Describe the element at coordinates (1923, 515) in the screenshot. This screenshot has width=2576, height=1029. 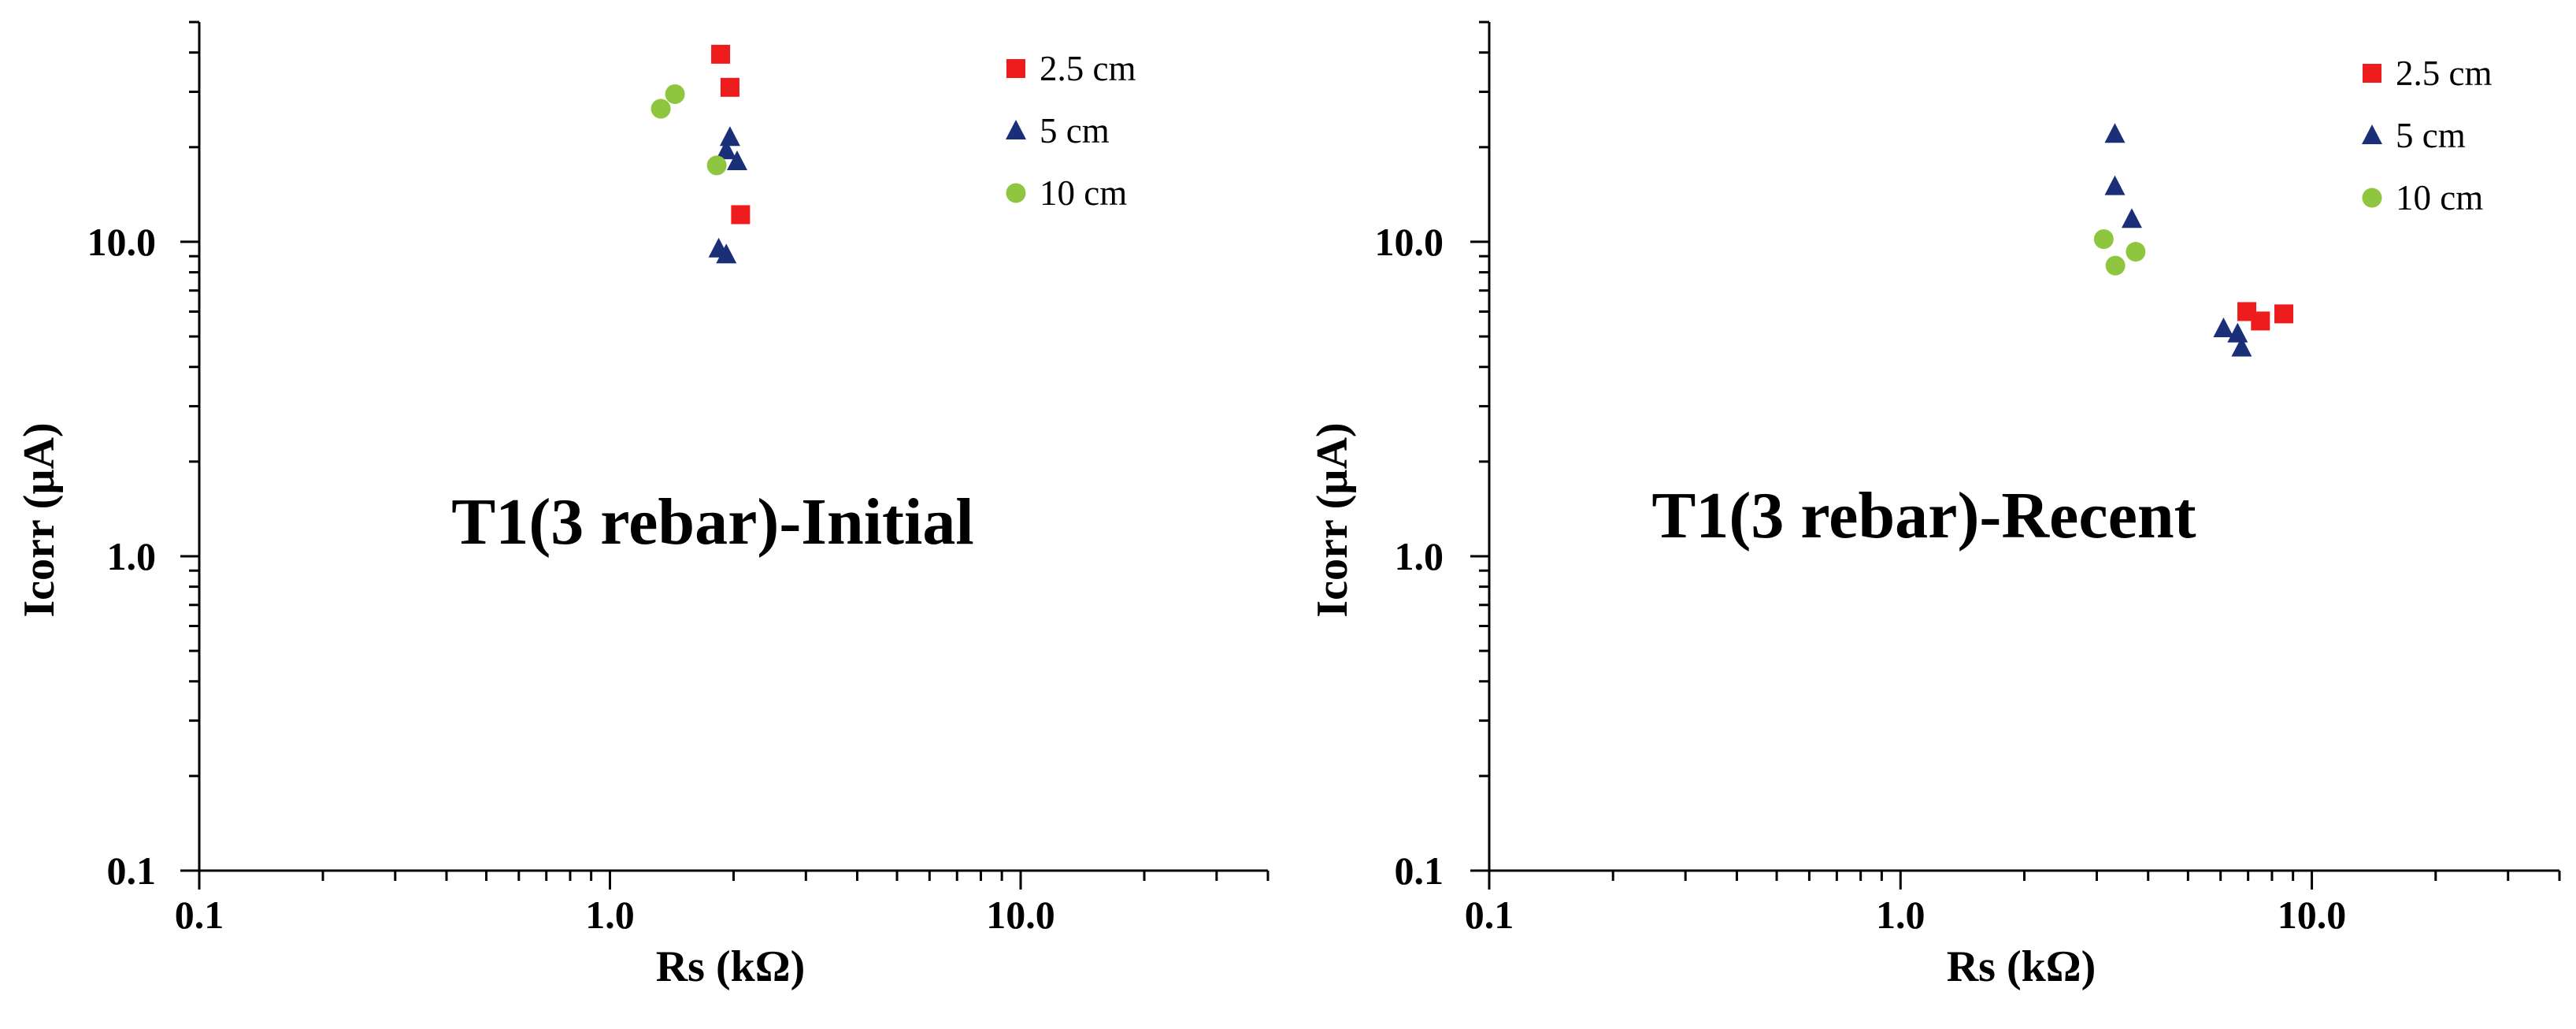
I see `chart-annotation: T1(3 rebar)-Recent` at that location.